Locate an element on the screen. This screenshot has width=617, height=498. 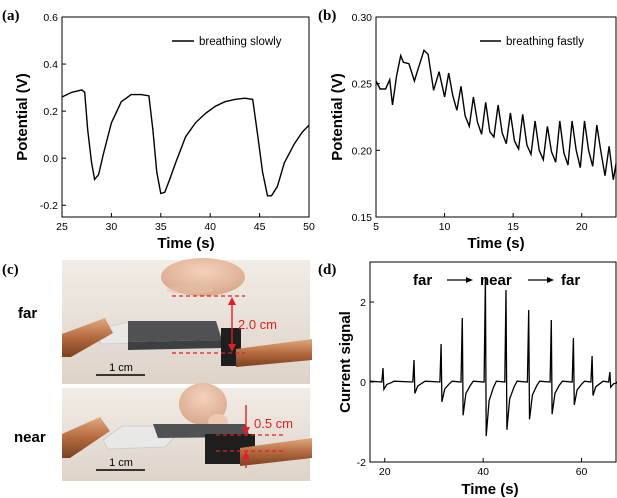
photo-near-scalebar-label: 1 cm is located at coordinates (121, 463).